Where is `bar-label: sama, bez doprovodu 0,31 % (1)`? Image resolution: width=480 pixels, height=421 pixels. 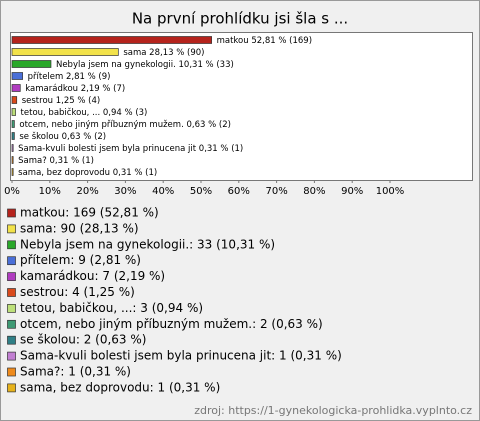
bar-label: sama, bez doprovodu 0,31 % (1) is located at coordinates (87, 173).